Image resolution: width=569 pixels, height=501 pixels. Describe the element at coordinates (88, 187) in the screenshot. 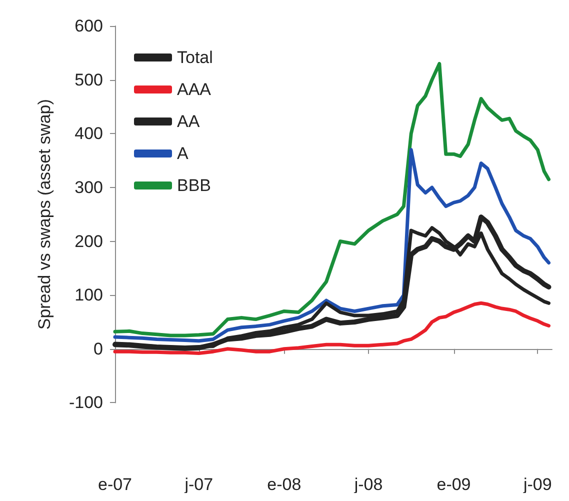

I see `y-tick-label: 300` at that location.